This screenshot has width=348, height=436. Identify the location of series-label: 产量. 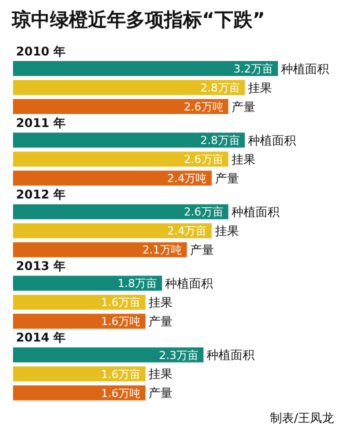
(243, 107).